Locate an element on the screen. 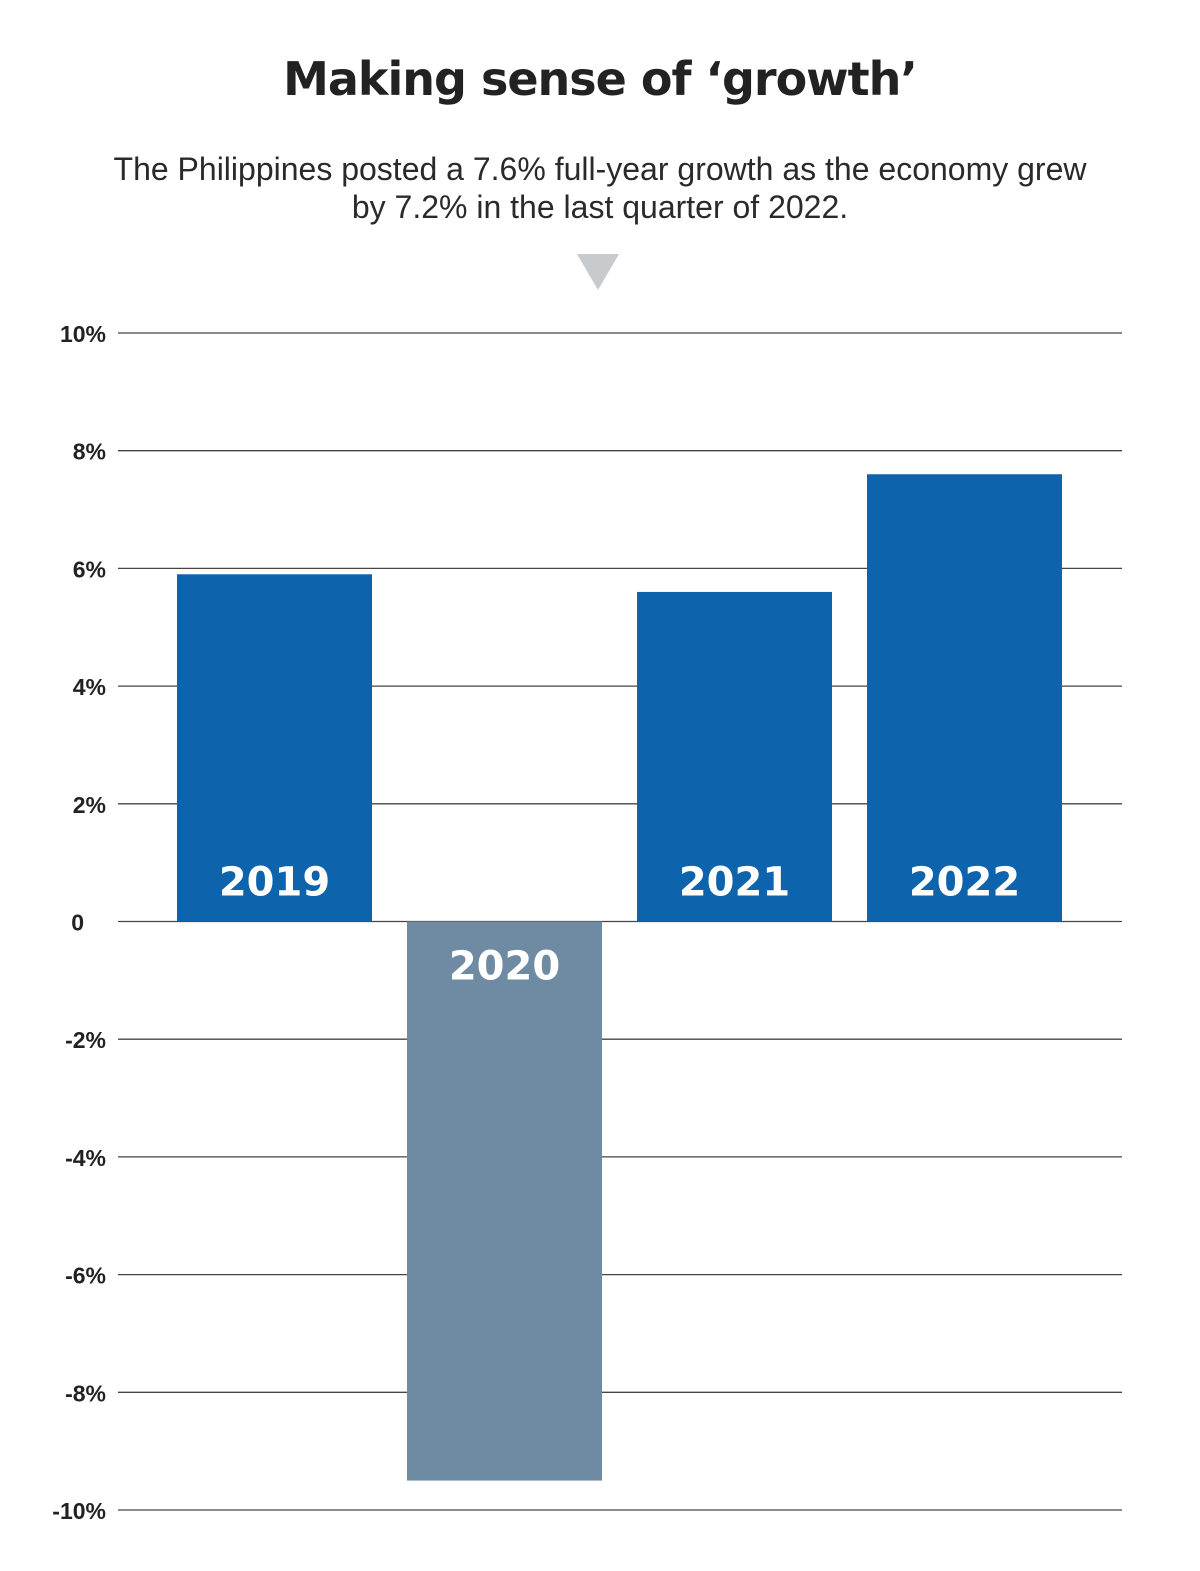 The image size is (1200, 1571). down-triangle-icon is located at coordinates (598, 272).